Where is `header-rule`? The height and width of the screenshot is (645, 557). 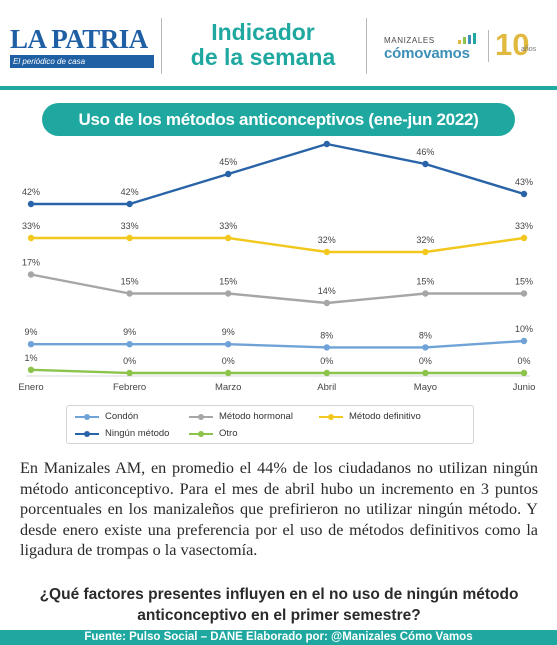
header-rule is located at coordinates (278, 88).